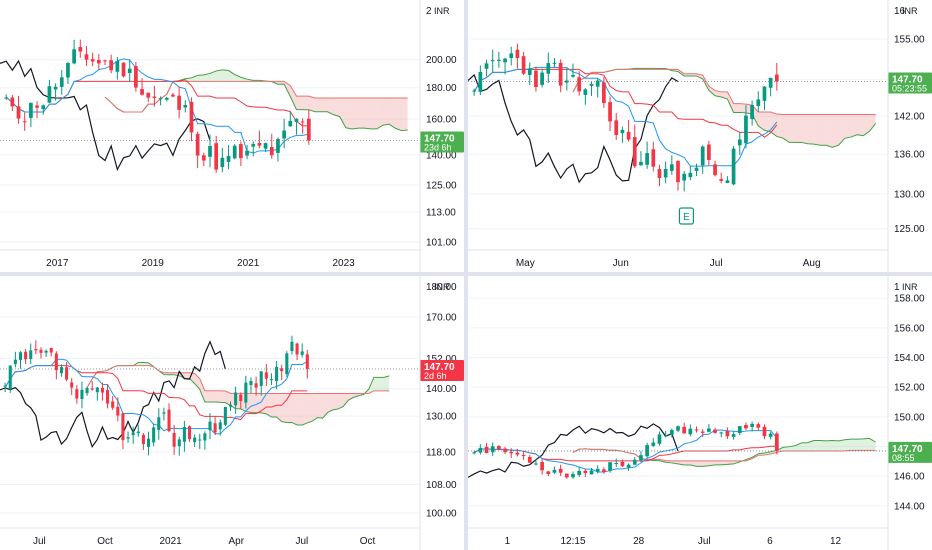 The width and height of the screenshot is (932, 550). Describe the element at coordinates (897, 287) in the screenshot. I see `y-axis-top-value: 1` at that location.